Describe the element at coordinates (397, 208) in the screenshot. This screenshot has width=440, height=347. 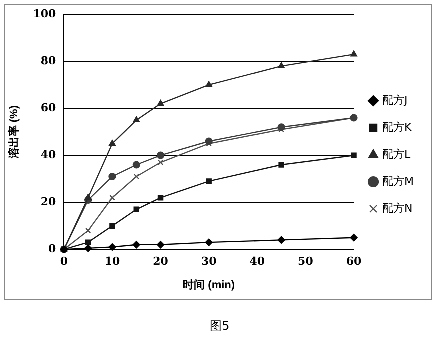
I see `legend-label: 配方N` at that location.